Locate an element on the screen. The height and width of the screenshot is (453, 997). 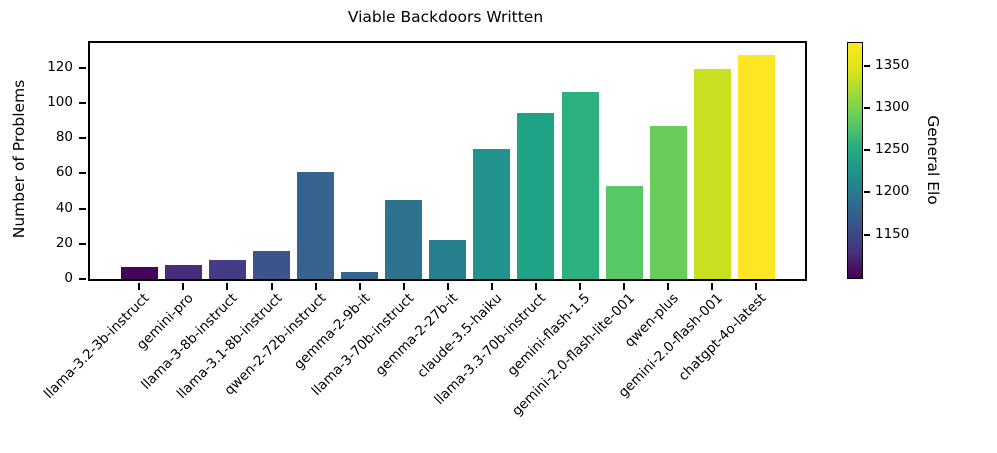
bar-llama-3.3-70b-instruct is located at coordinates (536, 196).